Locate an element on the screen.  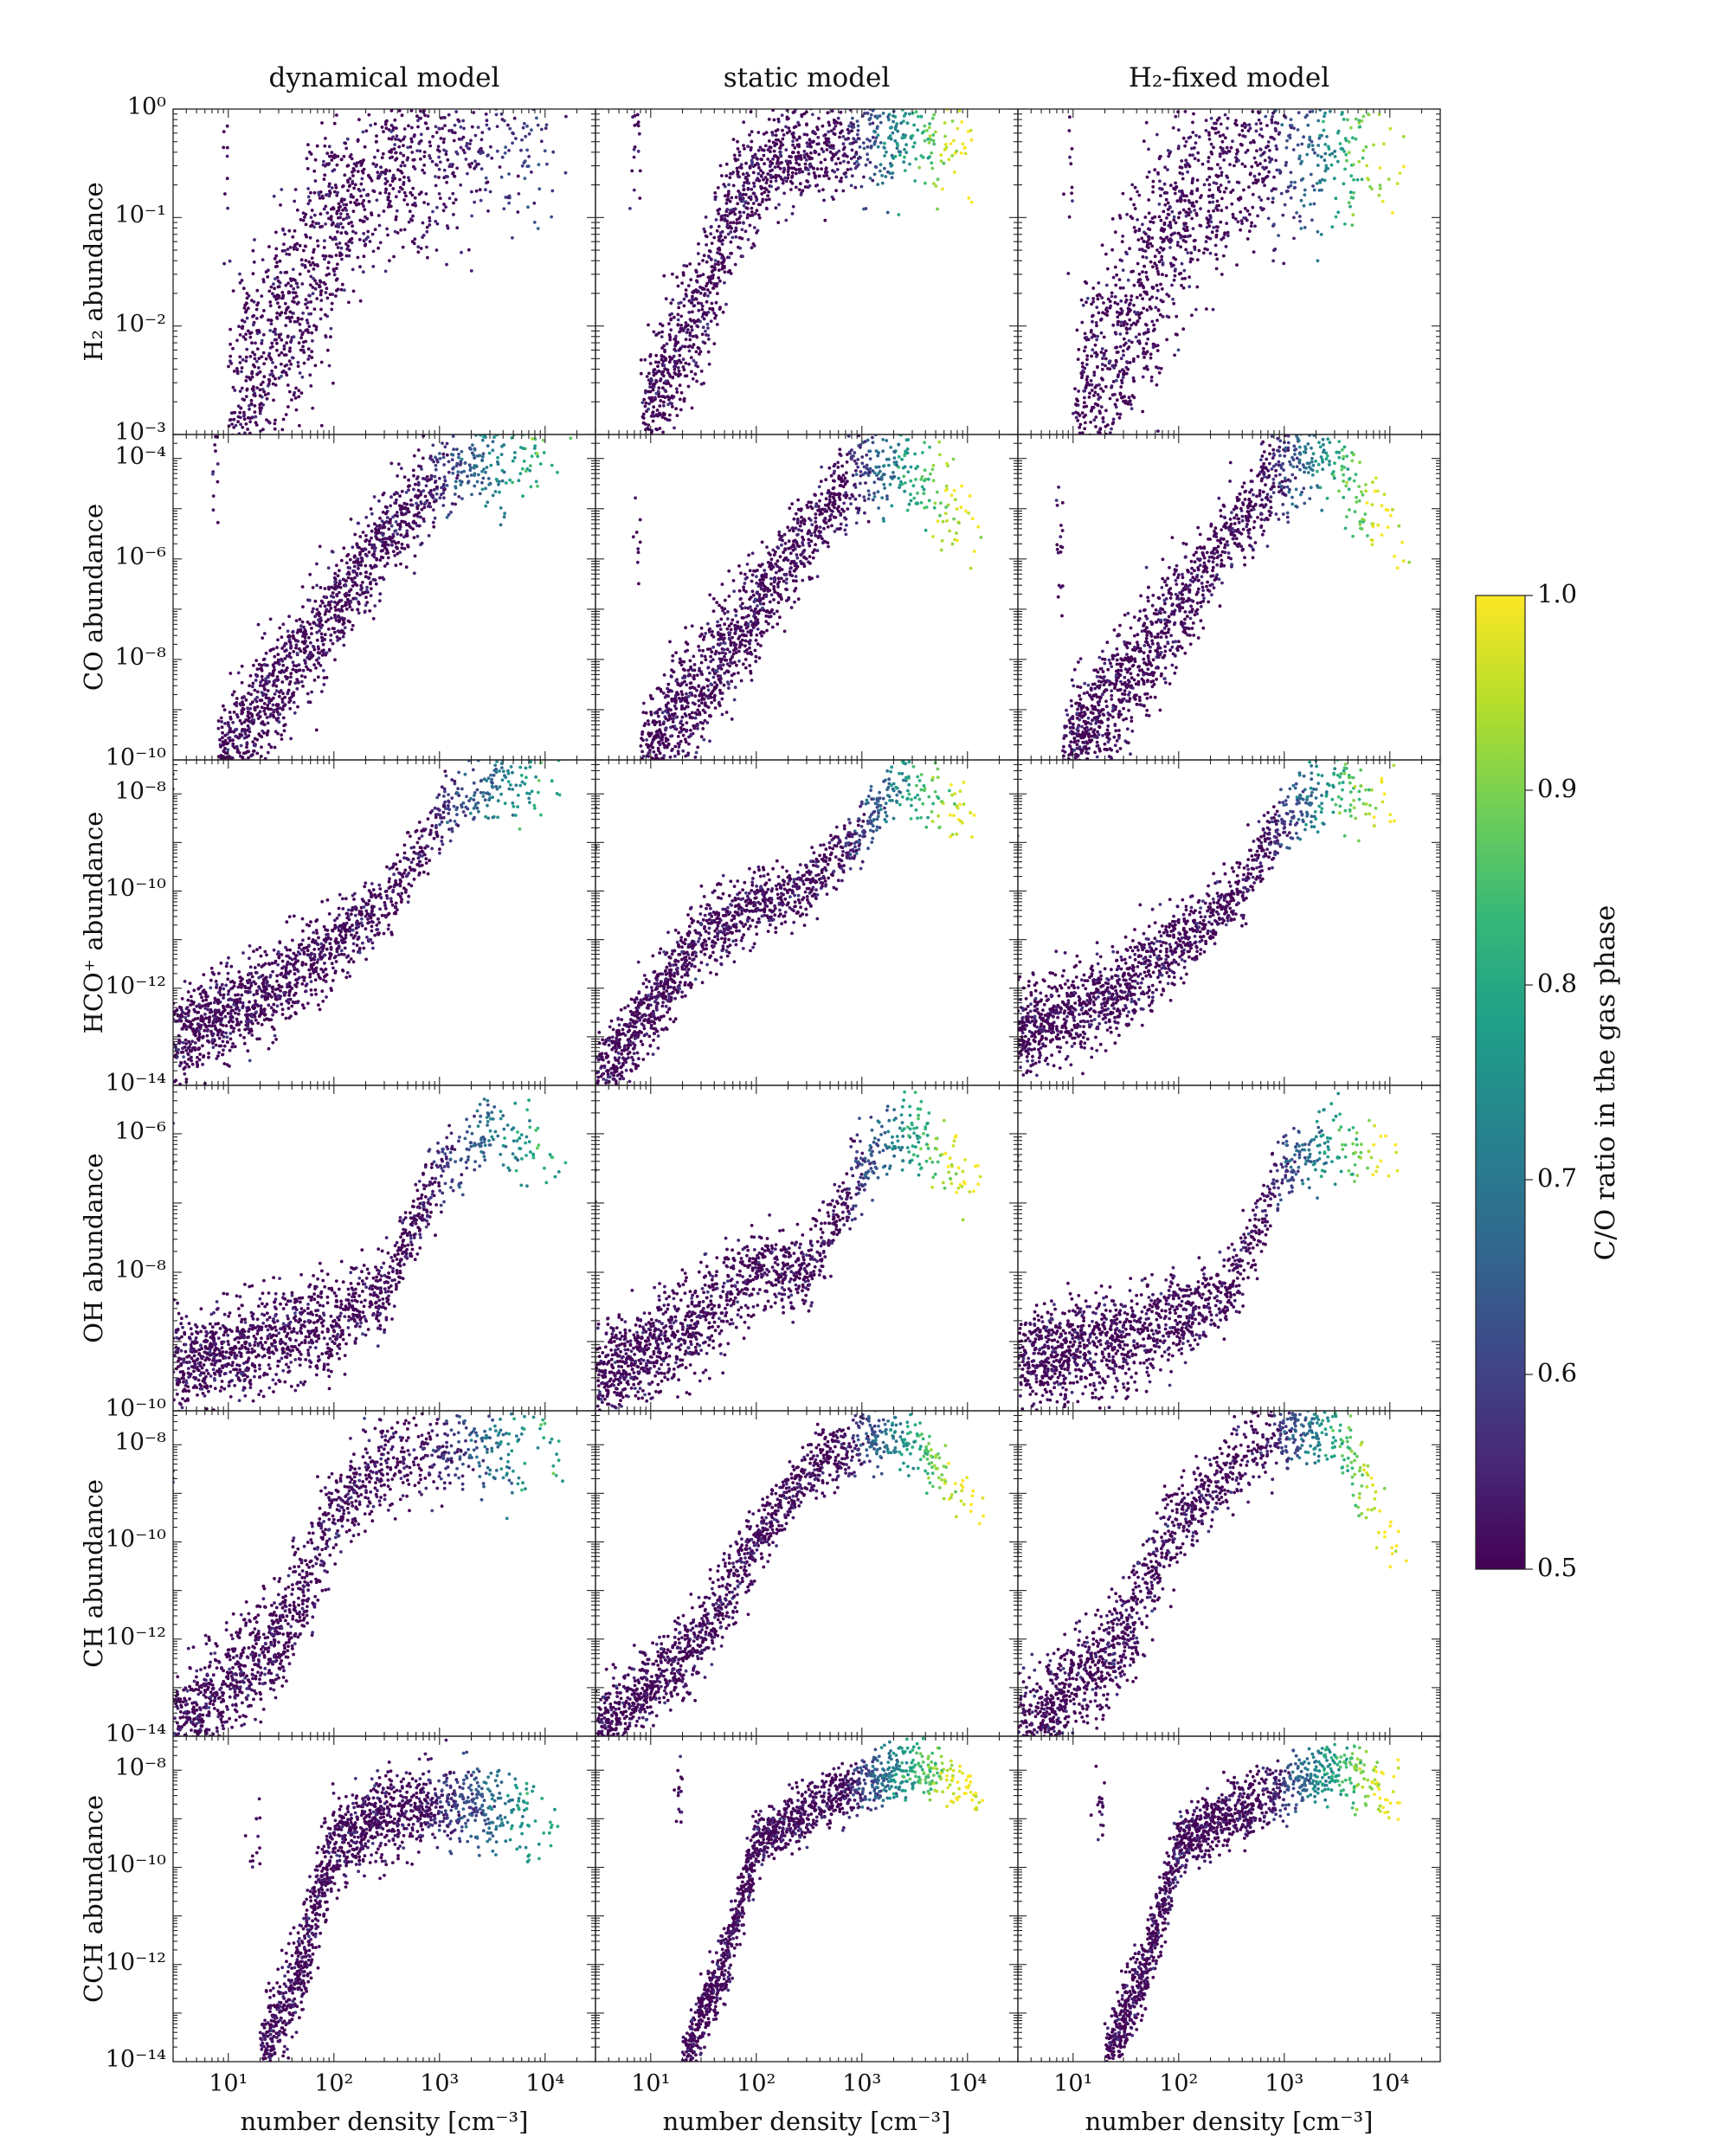
scatter-points is located at coordinates (392, 607).